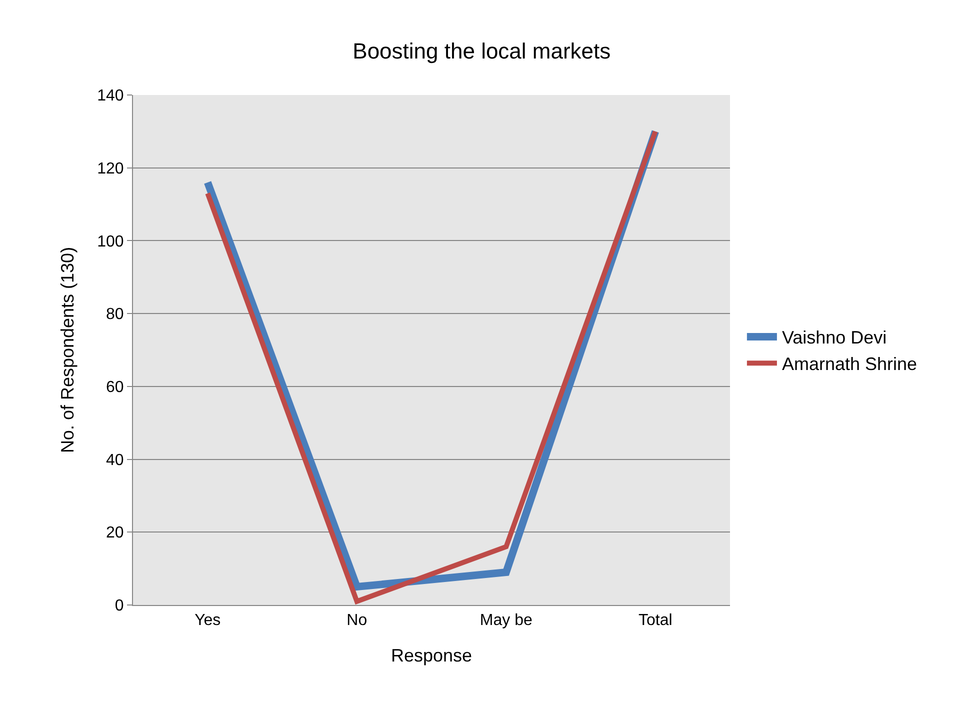 The image size is (977, 719). Describe the element at coordinates (119, 606) in the screenshot. I see `y-tick-label: 0` at that location.